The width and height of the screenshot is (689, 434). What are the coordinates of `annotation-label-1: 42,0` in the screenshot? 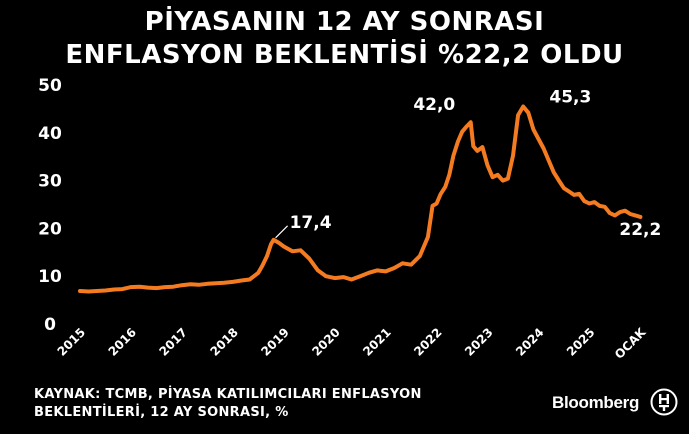 It's located at (434, 105).